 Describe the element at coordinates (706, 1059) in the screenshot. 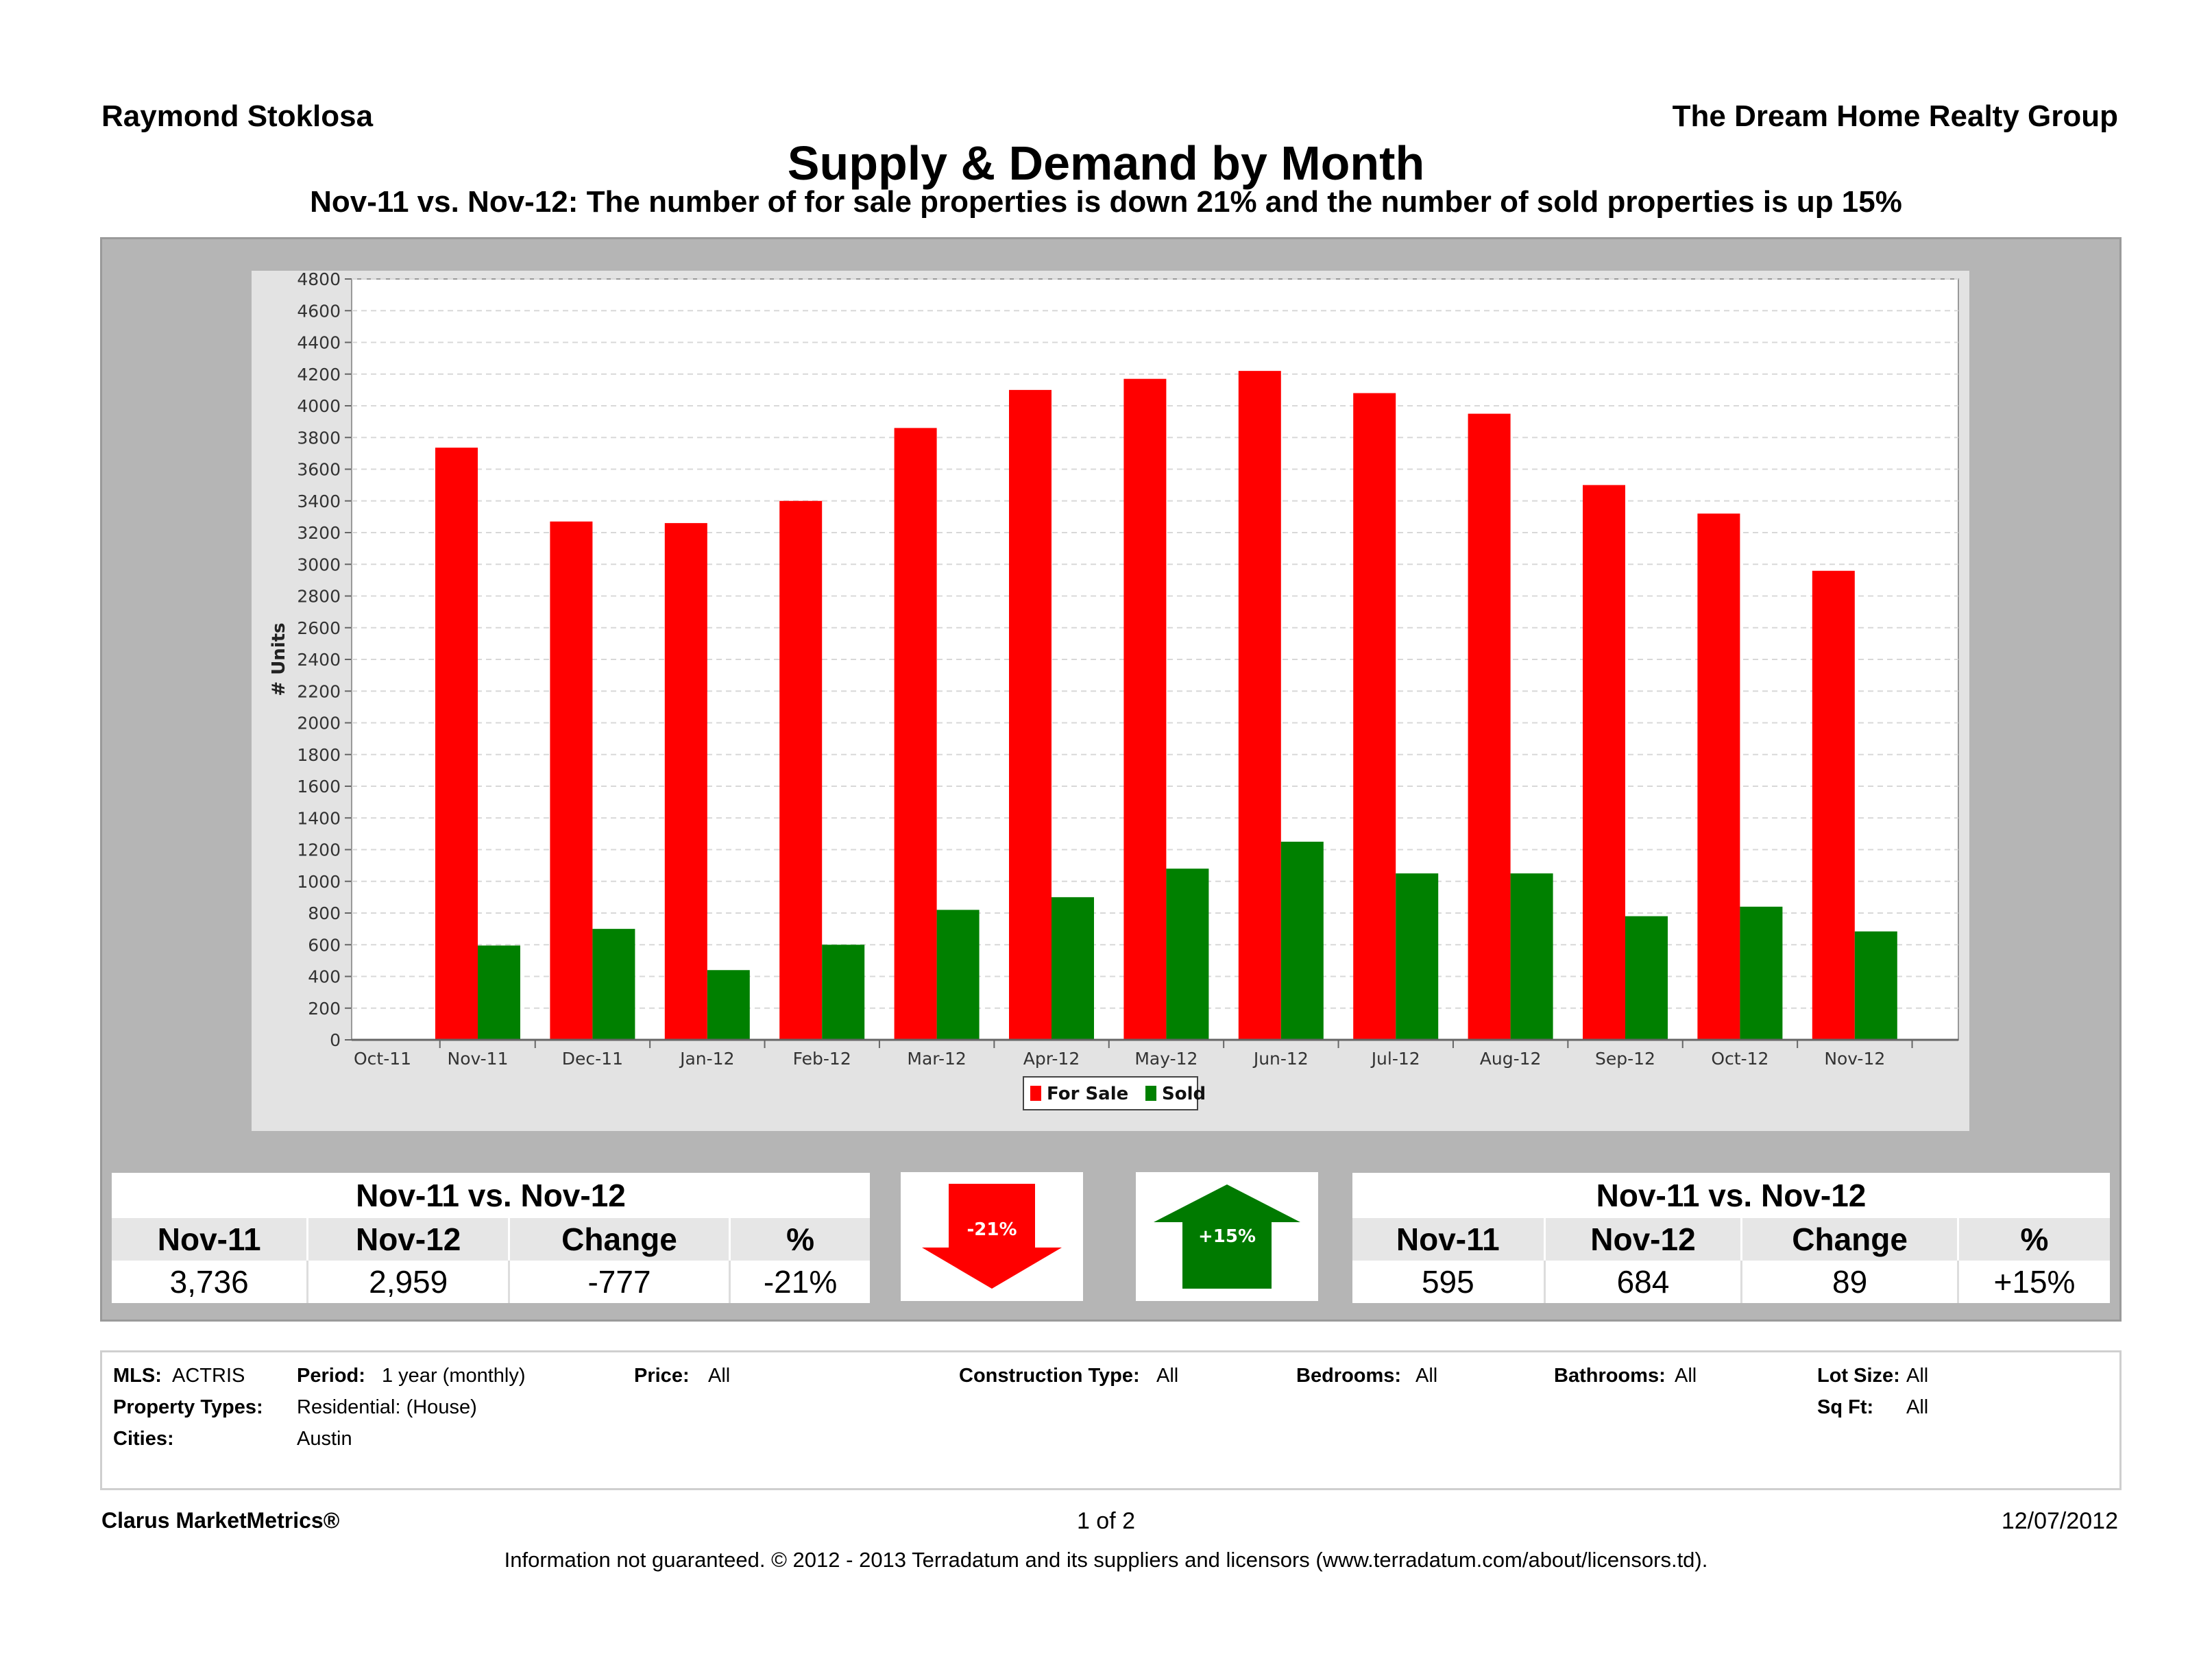

I see `x-tick-label: Jan-12` at that location.